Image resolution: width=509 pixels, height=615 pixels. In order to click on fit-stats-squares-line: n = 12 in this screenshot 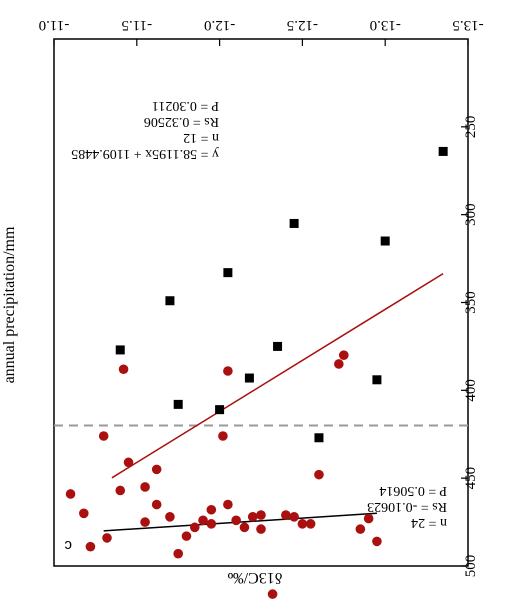, I will do `click(201, 137)`.